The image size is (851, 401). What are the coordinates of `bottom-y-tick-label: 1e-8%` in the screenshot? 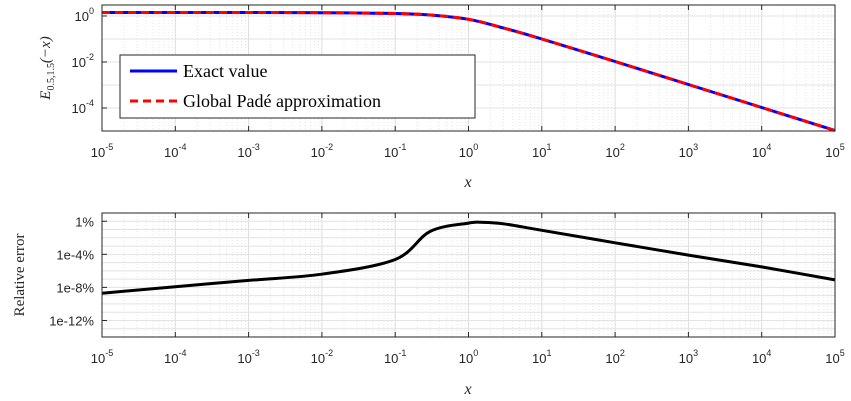 It's located at (75, 287).